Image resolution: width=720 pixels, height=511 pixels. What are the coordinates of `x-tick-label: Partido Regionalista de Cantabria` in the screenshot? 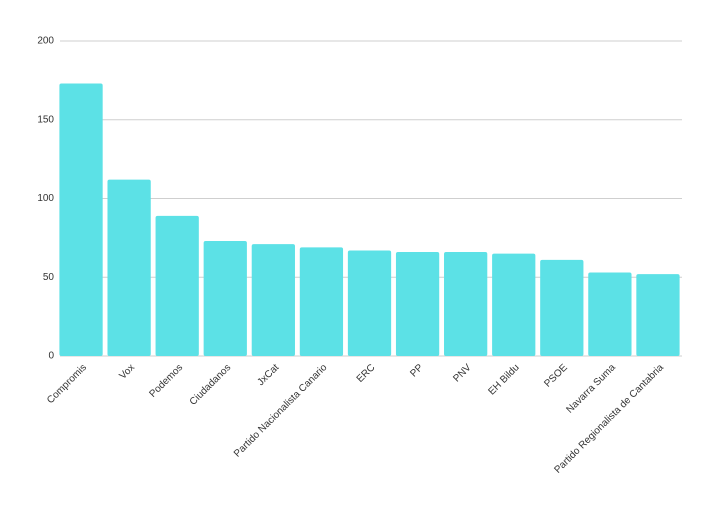 It's located at (609, 419).